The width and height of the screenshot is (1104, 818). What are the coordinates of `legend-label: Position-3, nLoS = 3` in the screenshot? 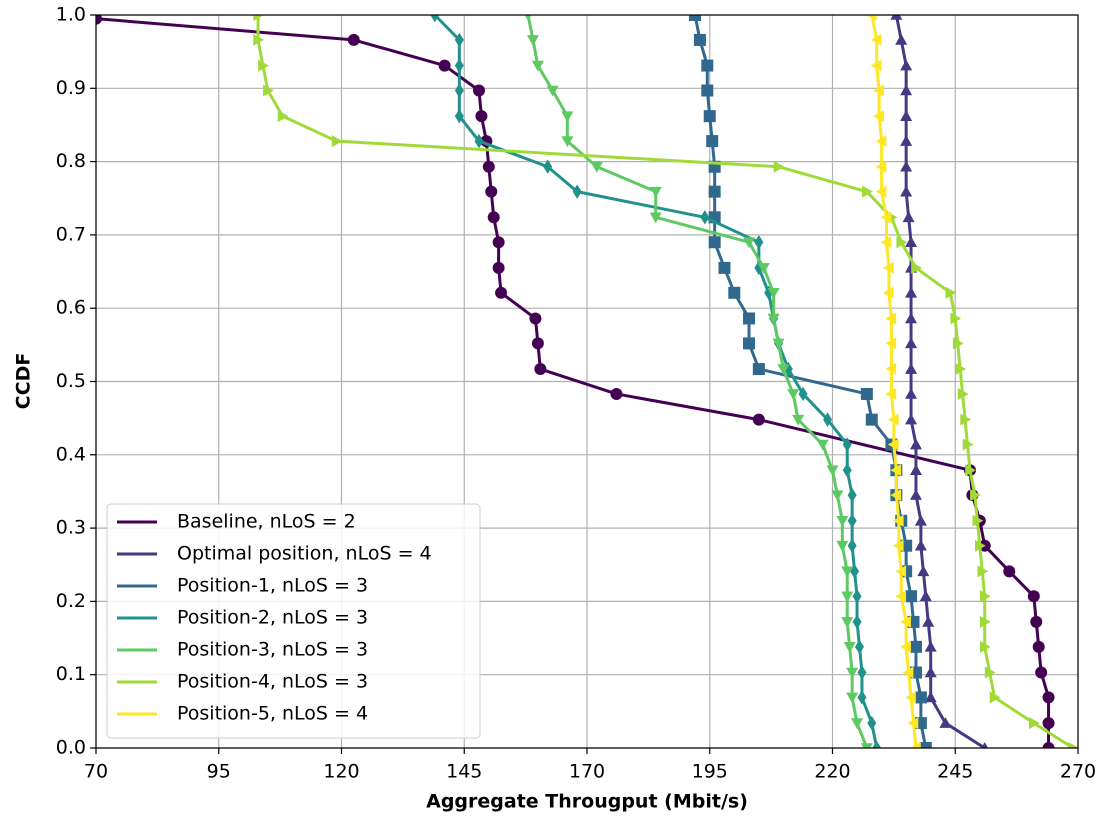 It's located at (272, 650).